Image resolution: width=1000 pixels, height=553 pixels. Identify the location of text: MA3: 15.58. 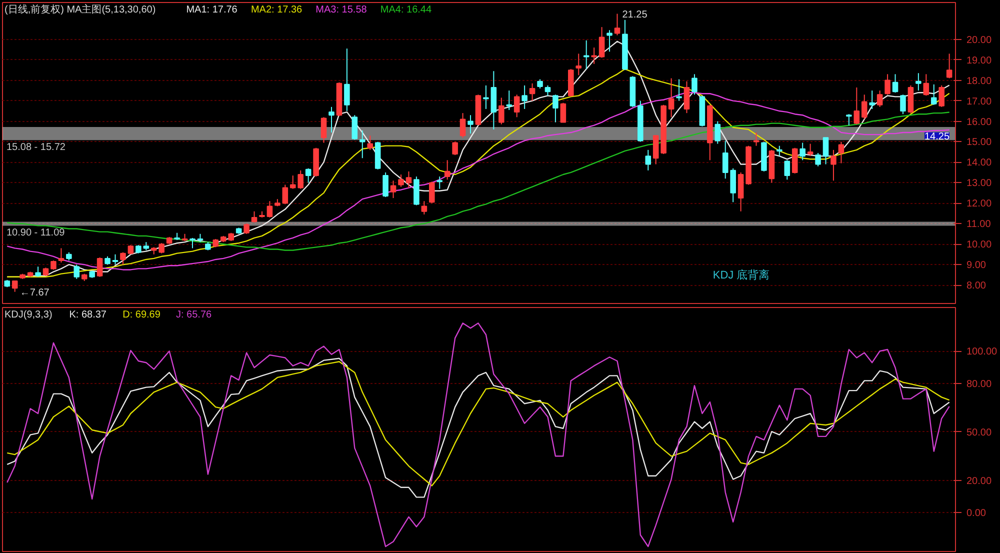
(342, 10).